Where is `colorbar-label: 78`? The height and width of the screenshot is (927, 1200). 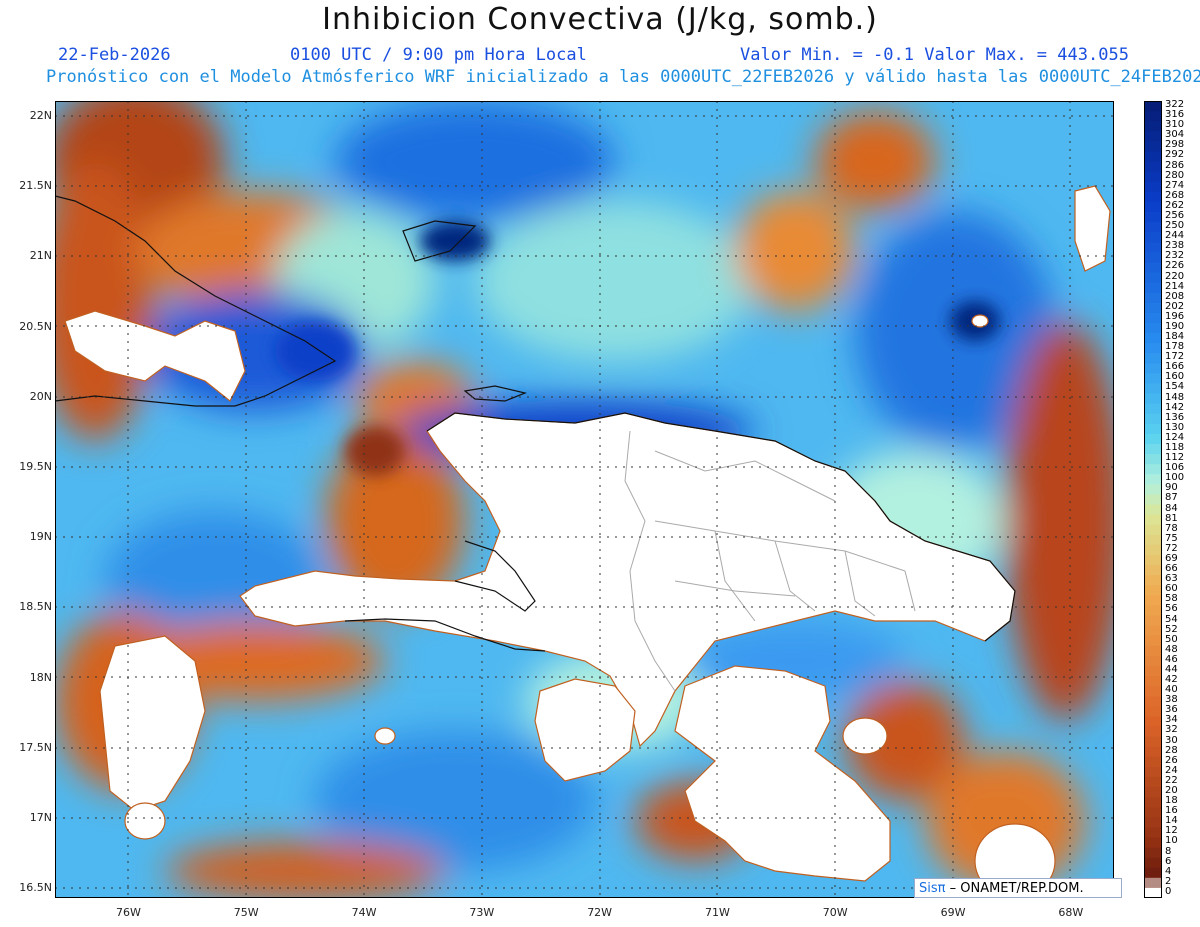
colorbar-label: 78 is located at coordinates (1171, 528).